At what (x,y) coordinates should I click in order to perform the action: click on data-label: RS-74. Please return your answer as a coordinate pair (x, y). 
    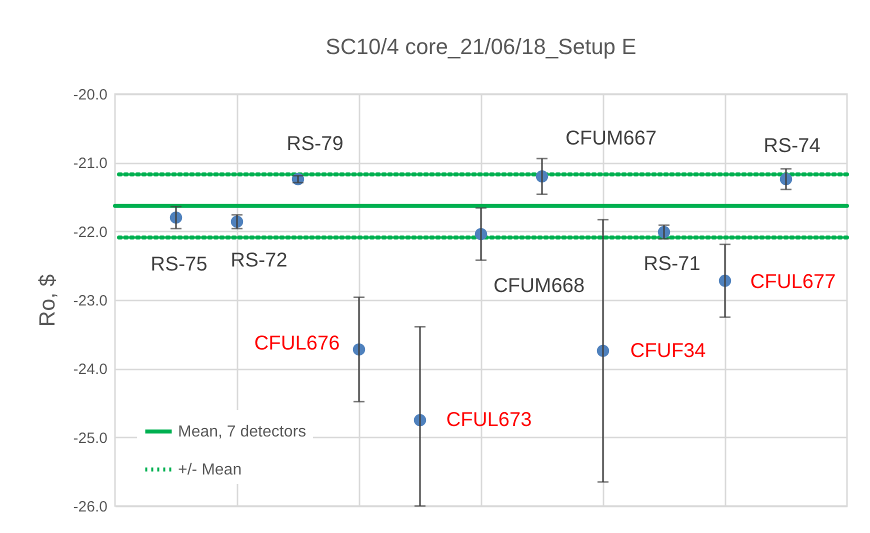
    Looking at the image, I should click on (792, 146).